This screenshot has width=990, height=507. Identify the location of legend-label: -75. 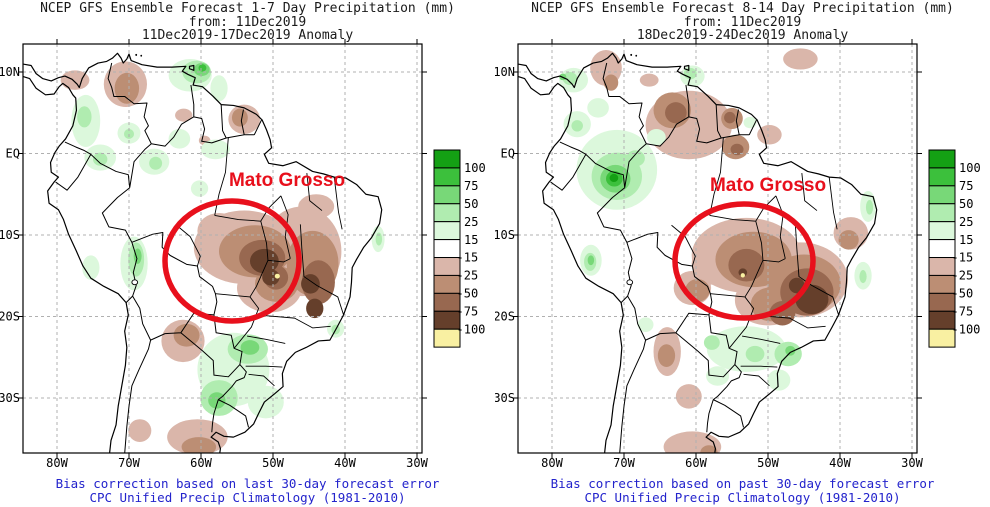
(963, 311).